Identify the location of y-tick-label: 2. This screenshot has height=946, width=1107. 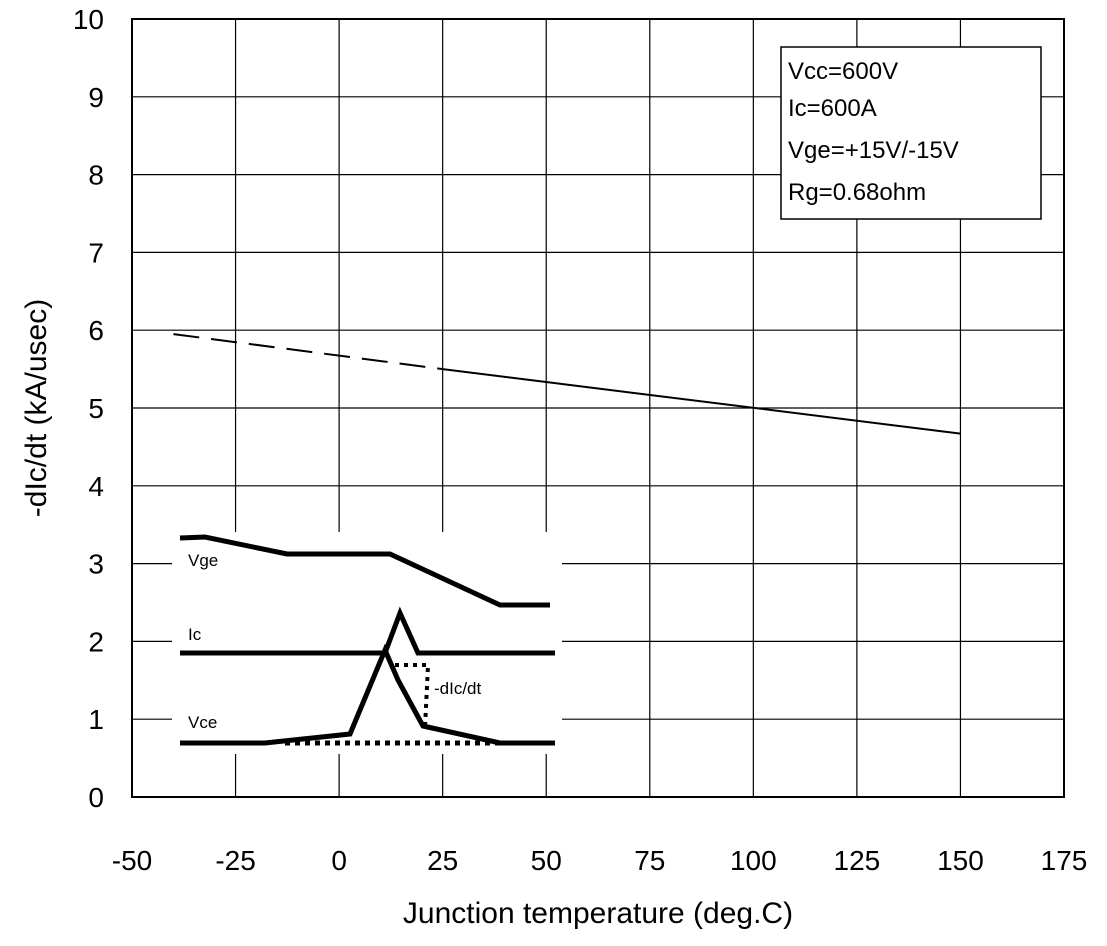
(96, 641).